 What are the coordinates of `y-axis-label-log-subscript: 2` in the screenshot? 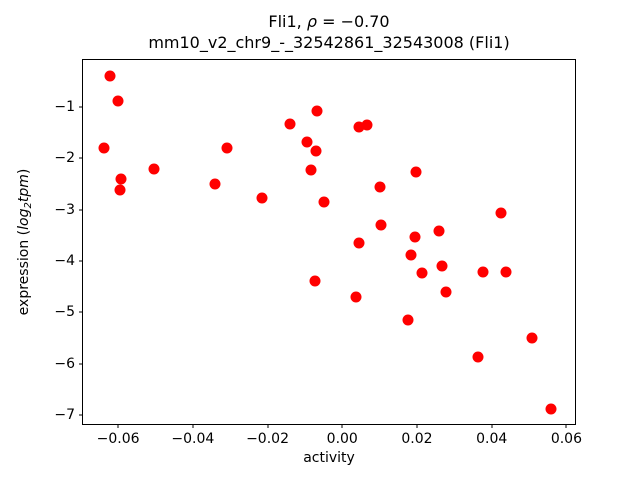 It's located at (28, 205).